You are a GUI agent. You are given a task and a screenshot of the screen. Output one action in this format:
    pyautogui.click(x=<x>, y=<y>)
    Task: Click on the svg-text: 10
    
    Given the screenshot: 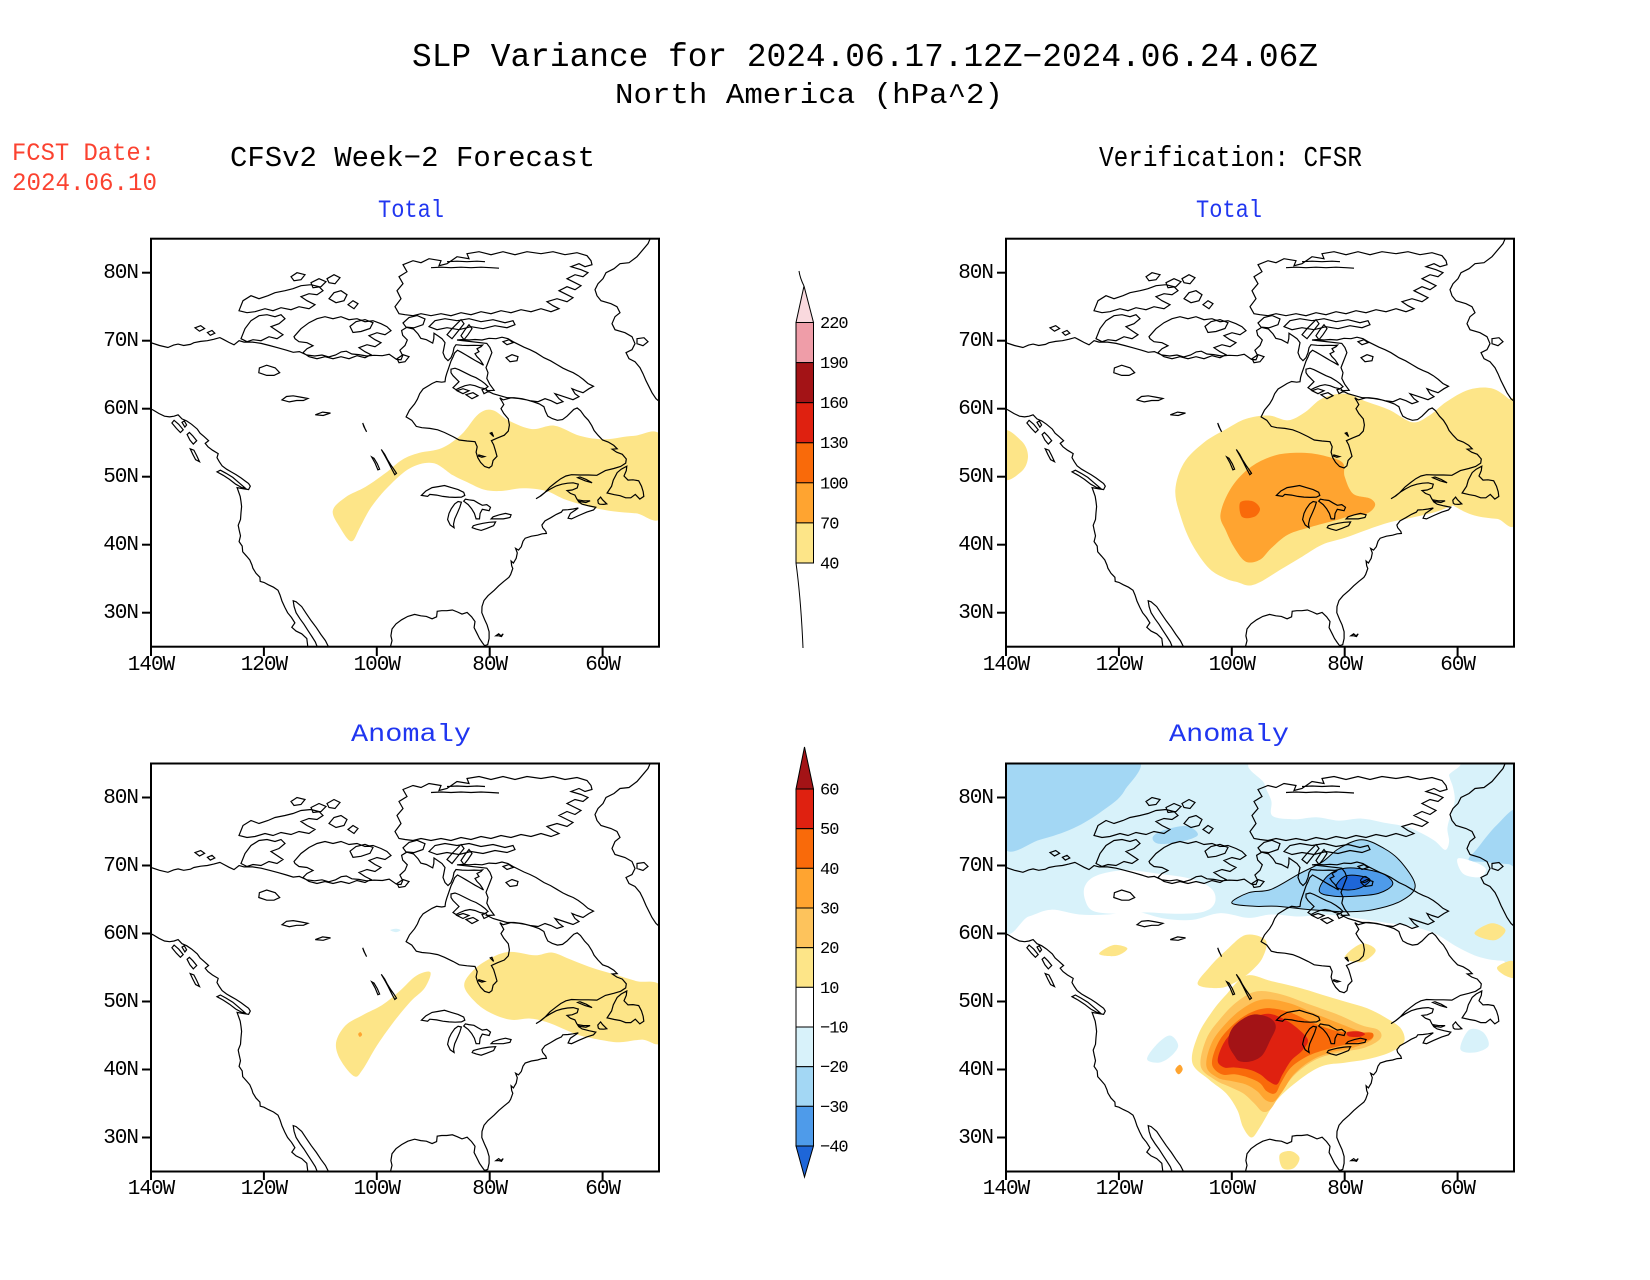 What is the action you would take?
    pyautogui.click(x=829, y=989)
    